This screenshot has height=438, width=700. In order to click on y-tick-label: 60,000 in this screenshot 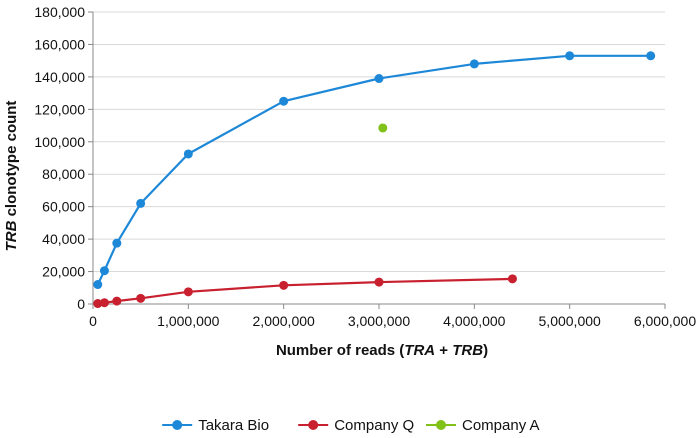, I will do `click(63, 207)`.